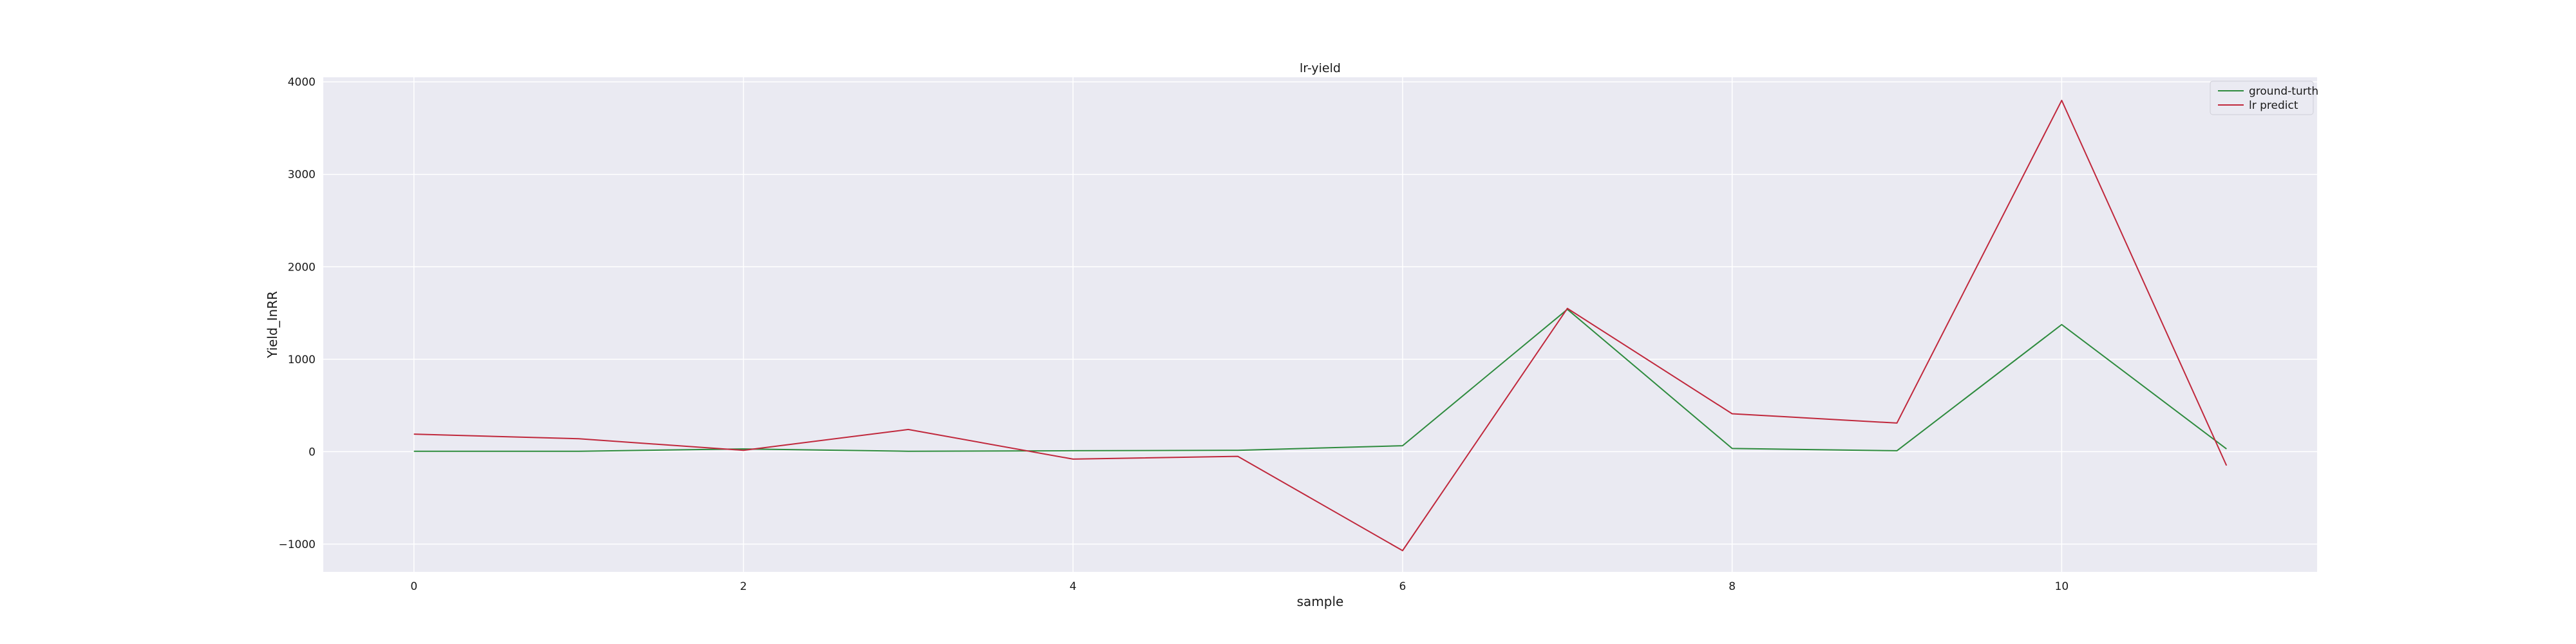 This screenshot has width=2576, height=644. I want to click on x-tick-label: 8, so click(1732, 587).